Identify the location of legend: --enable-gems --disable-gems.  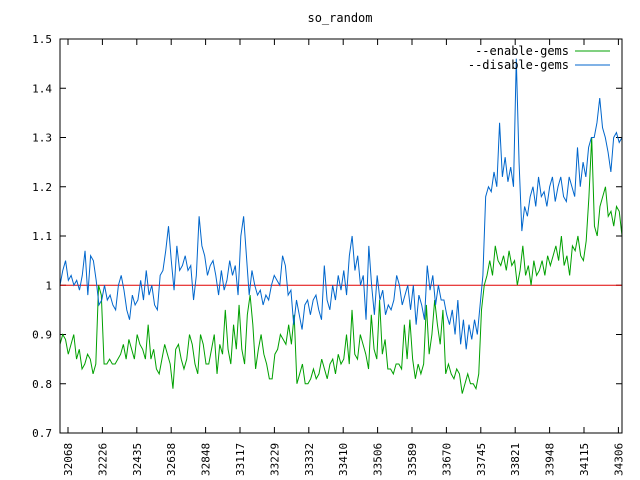
(539, 58).